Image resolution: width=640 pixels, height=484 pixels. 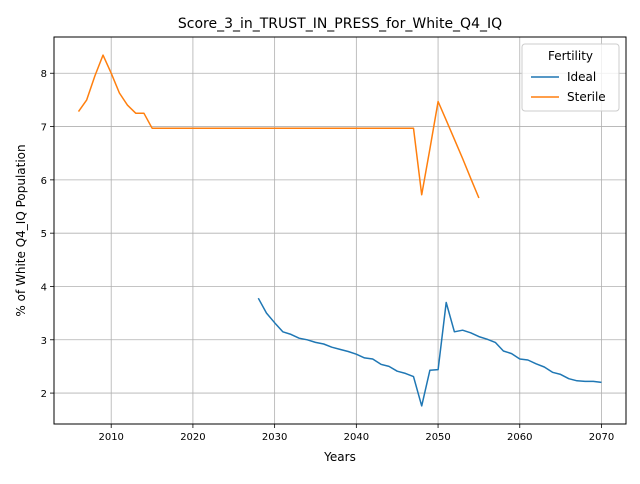 I want to click on x-tick-label: 2050, so click(x=437, y=437).